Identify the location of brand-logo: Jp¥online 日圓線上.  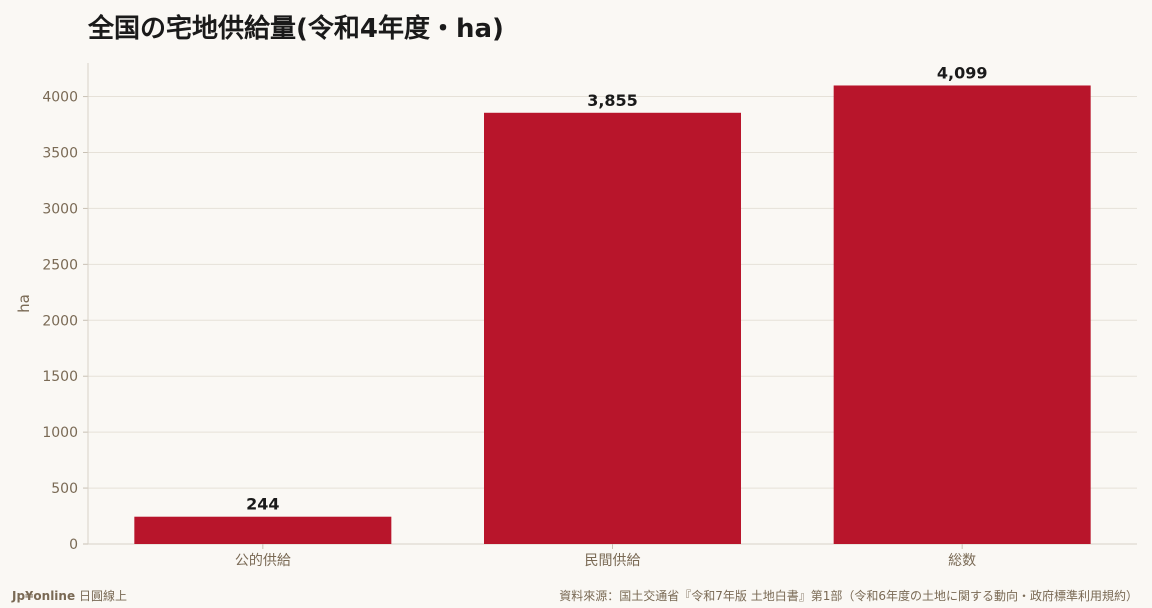
(69, 595).